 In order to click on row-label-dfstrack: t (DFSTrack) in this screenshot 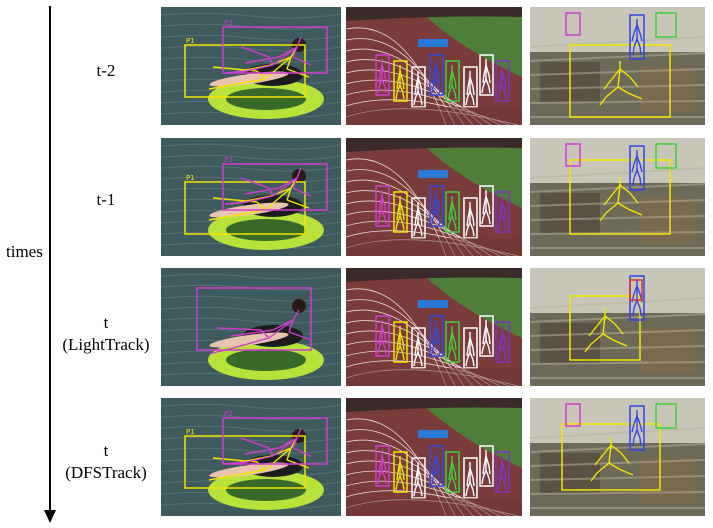, I will do `click(106, 462)`.